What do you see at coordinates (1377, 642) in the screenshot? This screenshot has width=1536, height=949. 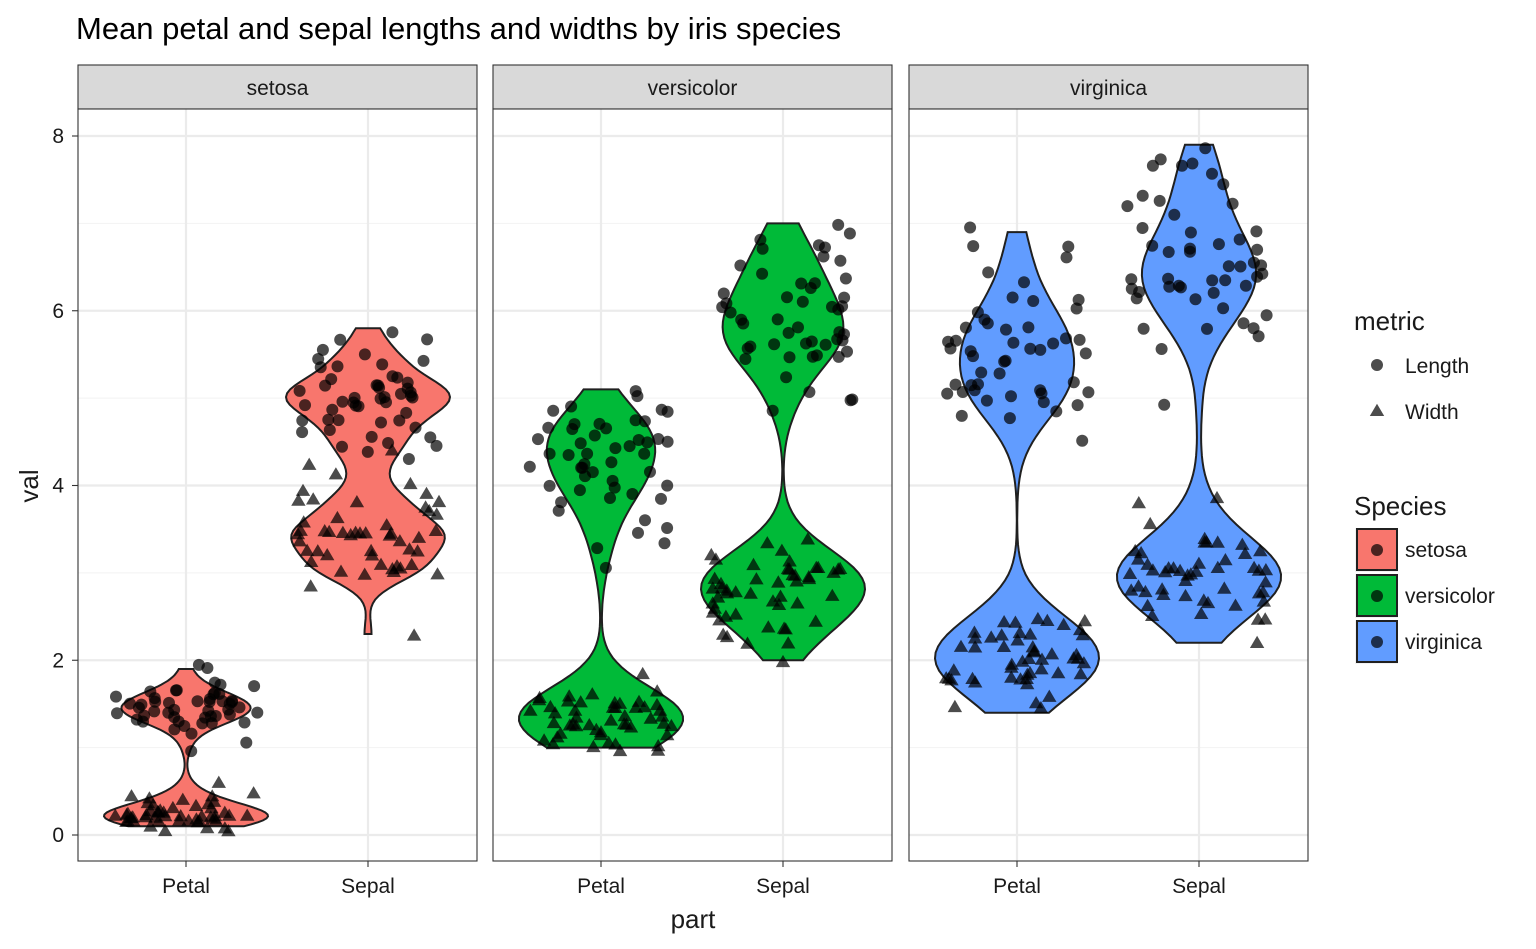 I see `legend-key-point` at bounding box center [1377, 642].